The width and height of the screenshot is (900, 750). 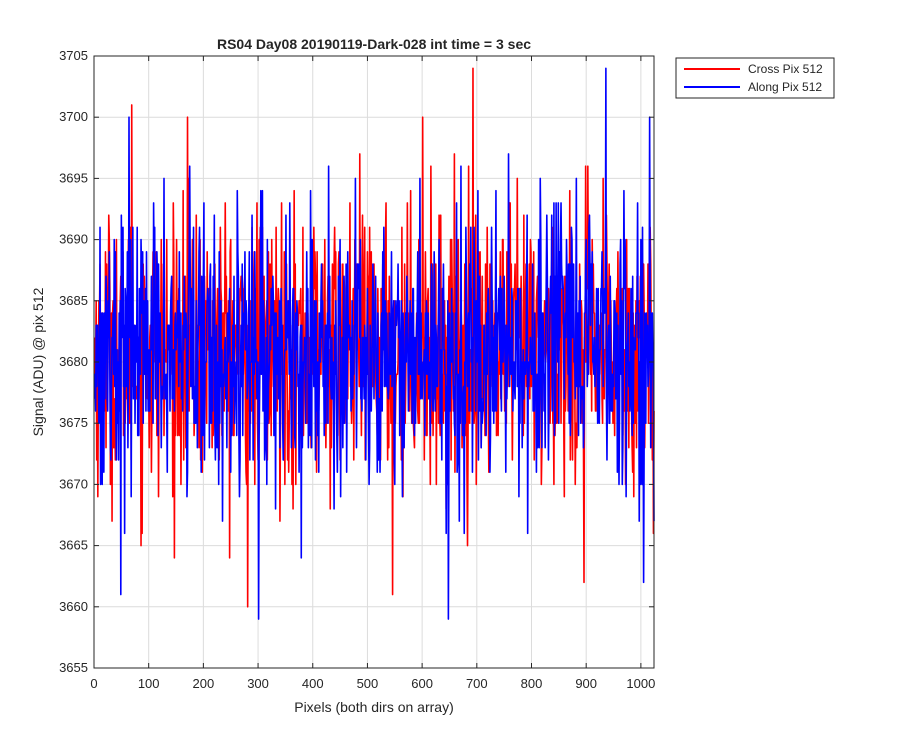 I want to click on y-tick-label: 3680, so click(x=73, y=361).